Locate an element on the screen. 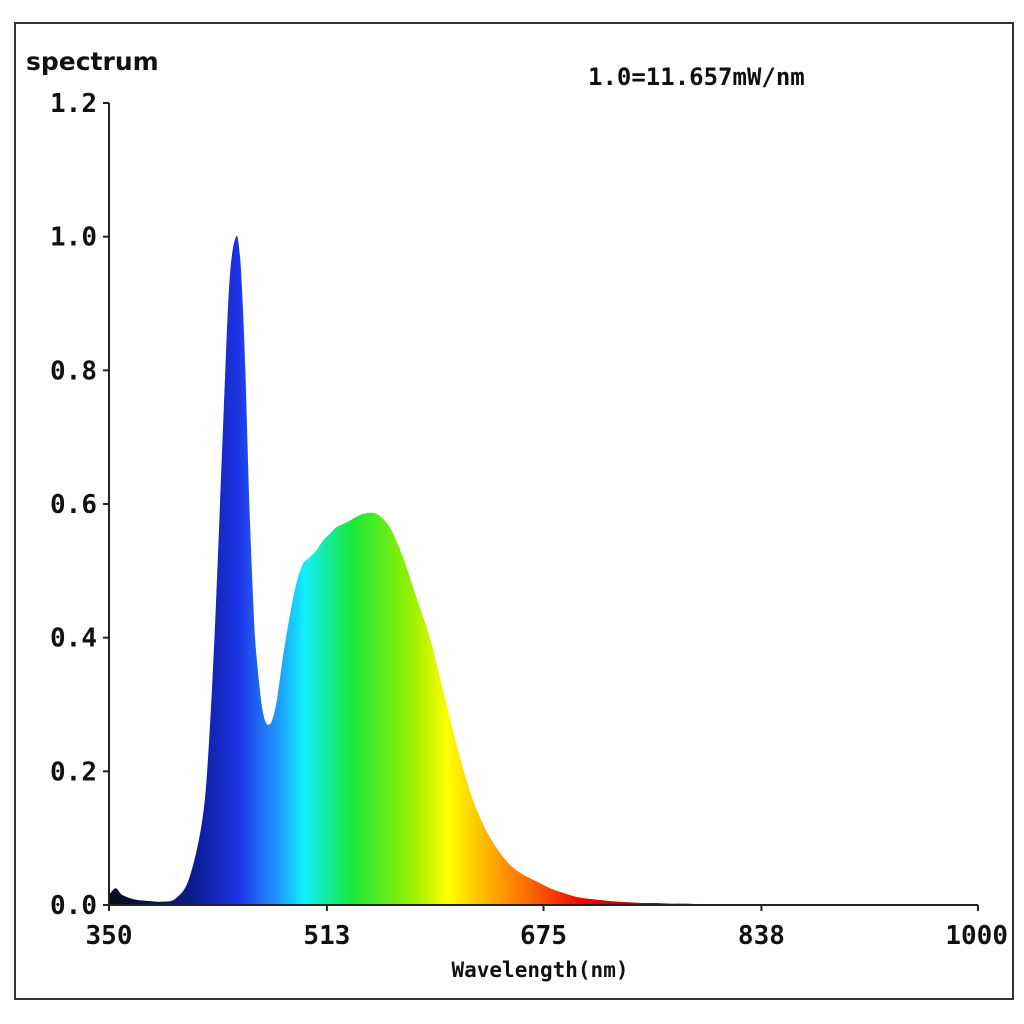 This screenshot has height=1024, width=1024. x-tick-label: 838 is located at coordinates (761, 936).